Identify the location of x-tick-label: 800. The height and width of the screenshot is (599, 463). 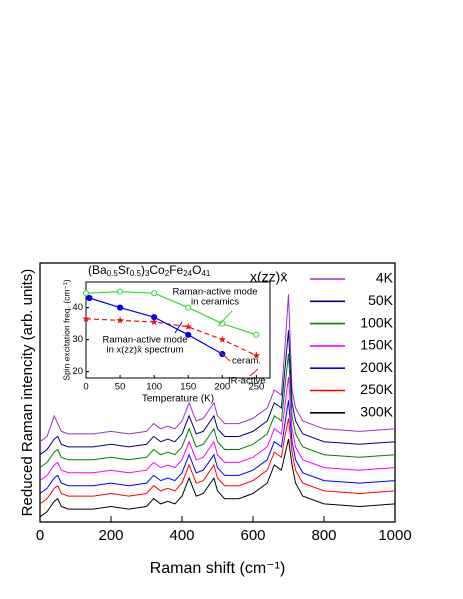
(323, 535).